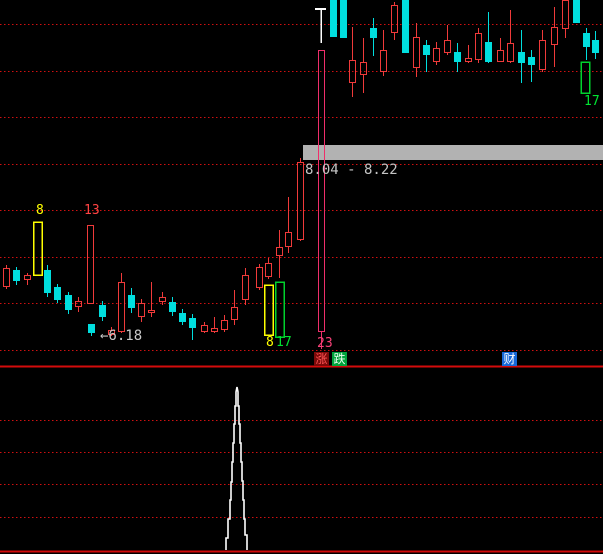  I want to click on marker-17-bottom-label: 17, so click(284, 342).